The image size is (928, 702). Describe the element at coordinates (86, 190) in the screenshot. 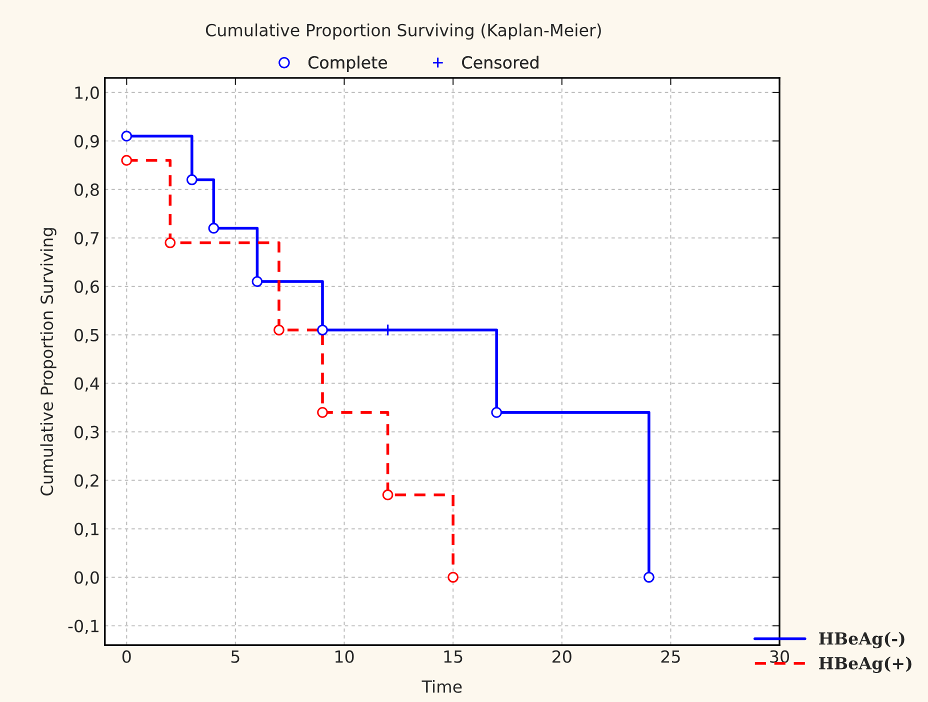

I see `y-tick-label: 0,8` at that location.